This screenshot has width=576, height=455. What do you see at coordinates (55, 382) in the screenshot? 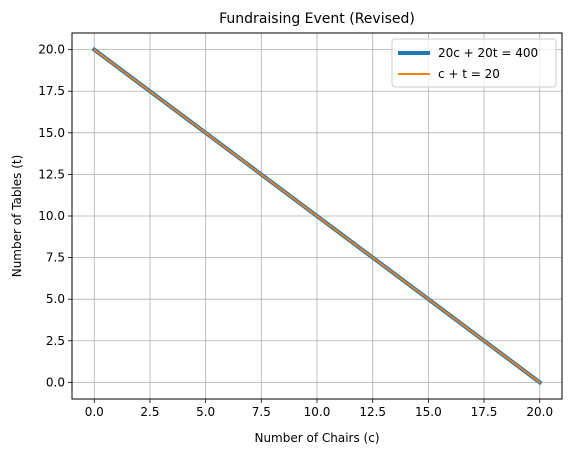
I see `y-tick-label: 0.0` at bounding box center [55, 382].